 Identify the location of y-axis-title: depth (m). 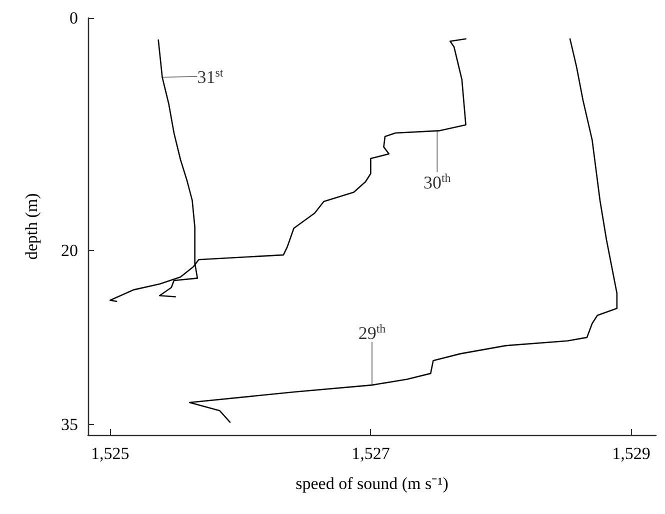
(31, 226).